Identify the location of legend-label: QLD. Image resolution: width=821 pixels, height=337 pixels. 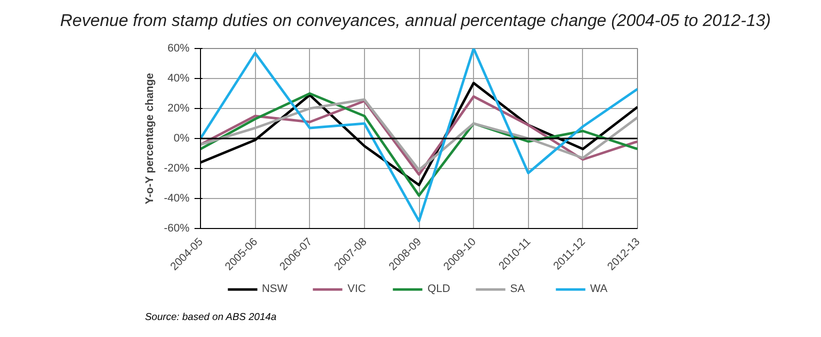
(439, 289).